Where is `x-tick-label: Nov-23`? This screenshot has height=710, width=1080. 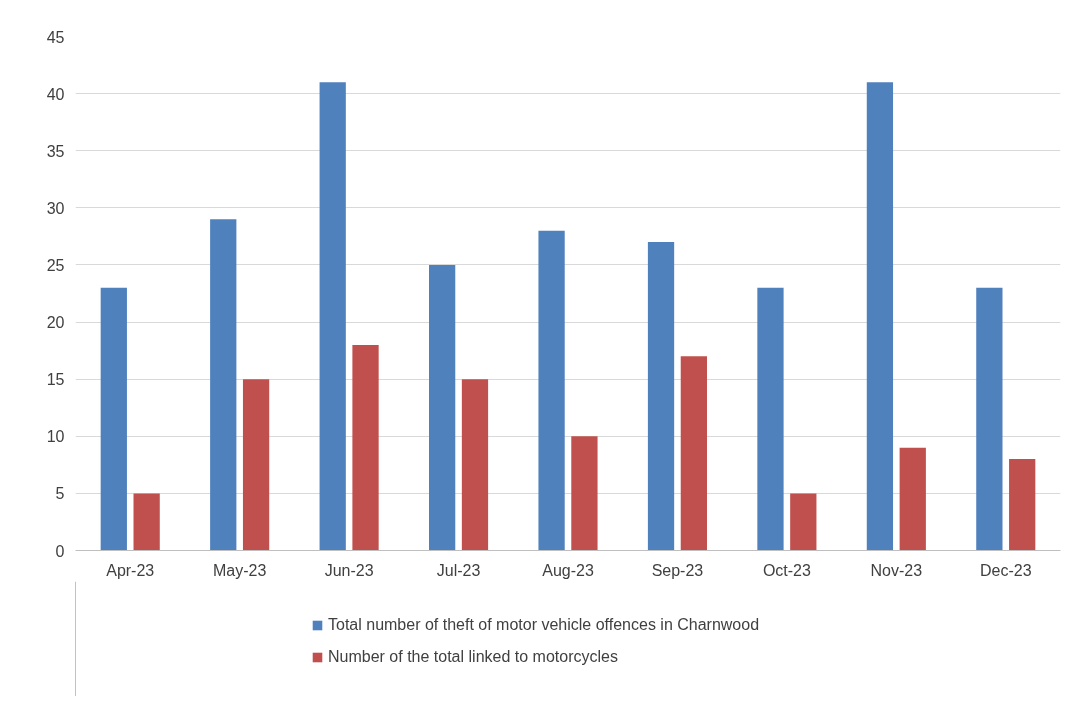 x-tick-label: Nov-23 is located at coordinates (896, 570).